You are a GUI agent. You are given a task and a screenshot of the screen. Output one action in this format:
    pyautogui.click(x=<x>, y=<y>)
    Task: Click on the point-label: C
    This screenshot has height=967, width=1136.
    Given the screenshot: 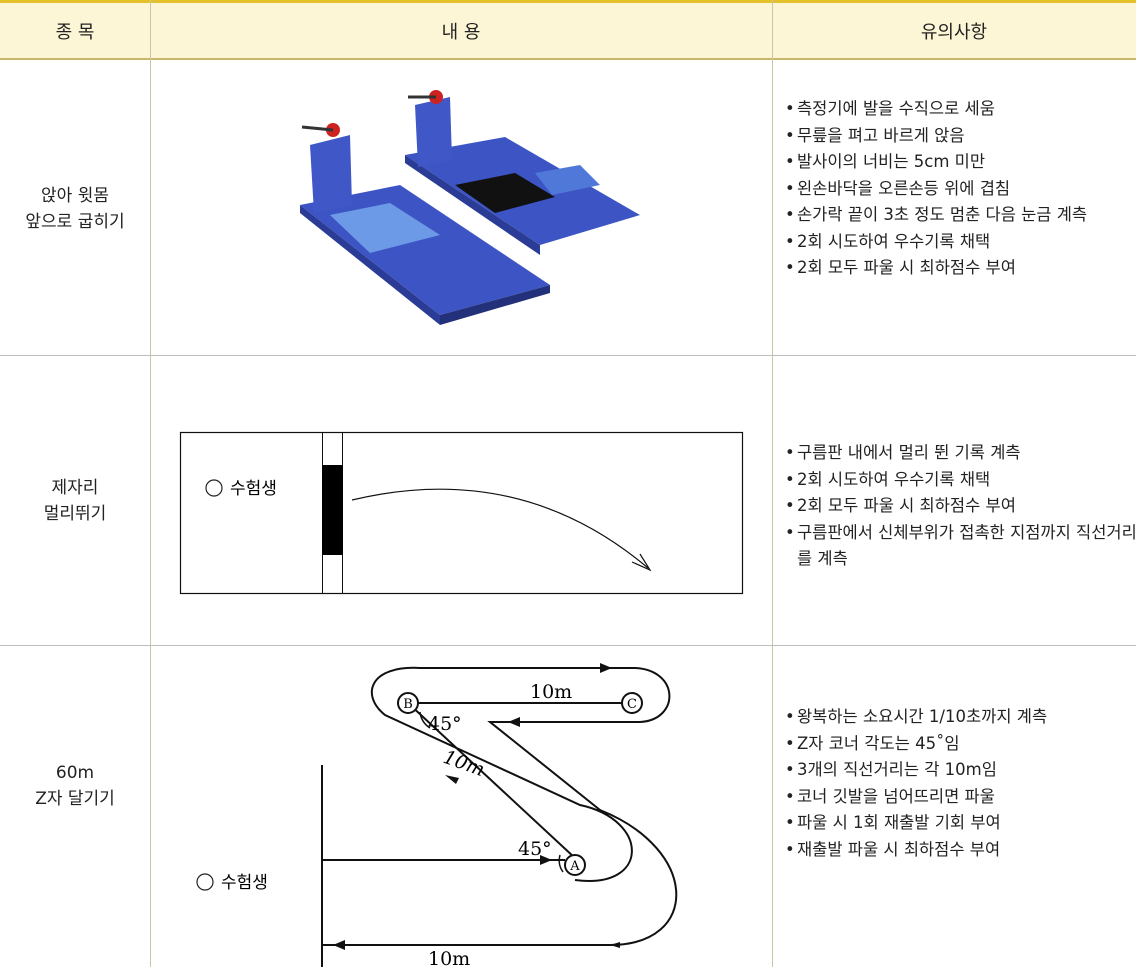 What is the action you would take?
    pyautogui.click(x=632, y=704)
    